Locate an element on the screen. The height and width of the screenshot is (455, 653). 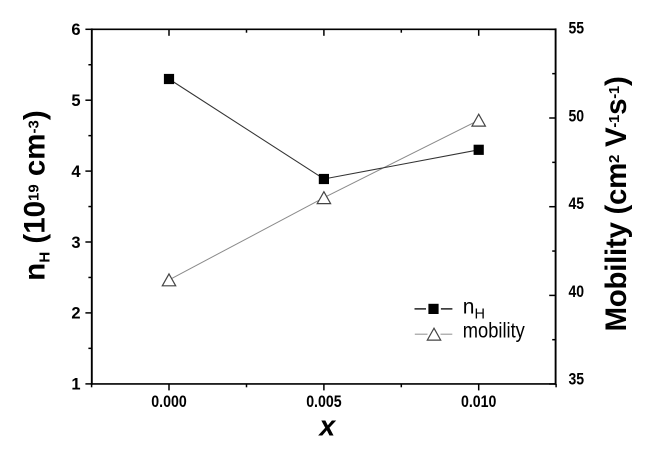
svg-text: 0.005 is located at coordinates (323, 402).